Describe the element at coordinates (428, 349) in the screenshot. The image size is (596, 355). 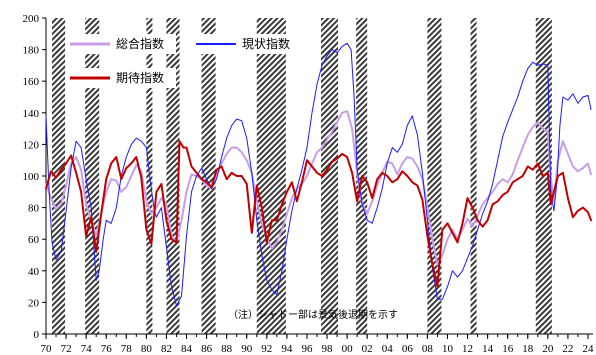
I see `x-tick-label: 08` at that location.